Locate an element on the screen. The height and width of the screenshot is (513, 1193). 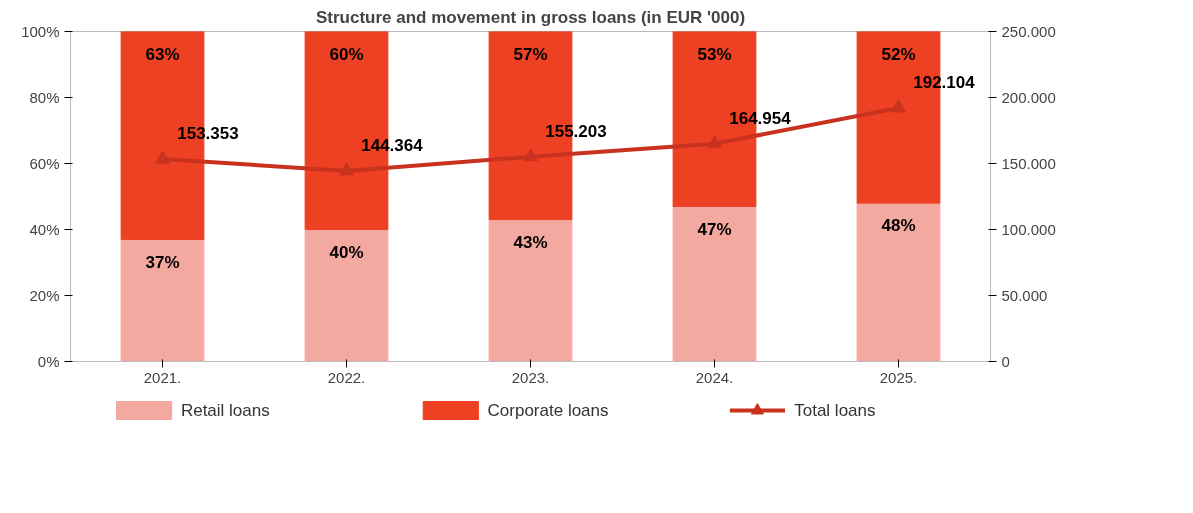
x-tick-label: 2025. is located at coordinates (898, 377).